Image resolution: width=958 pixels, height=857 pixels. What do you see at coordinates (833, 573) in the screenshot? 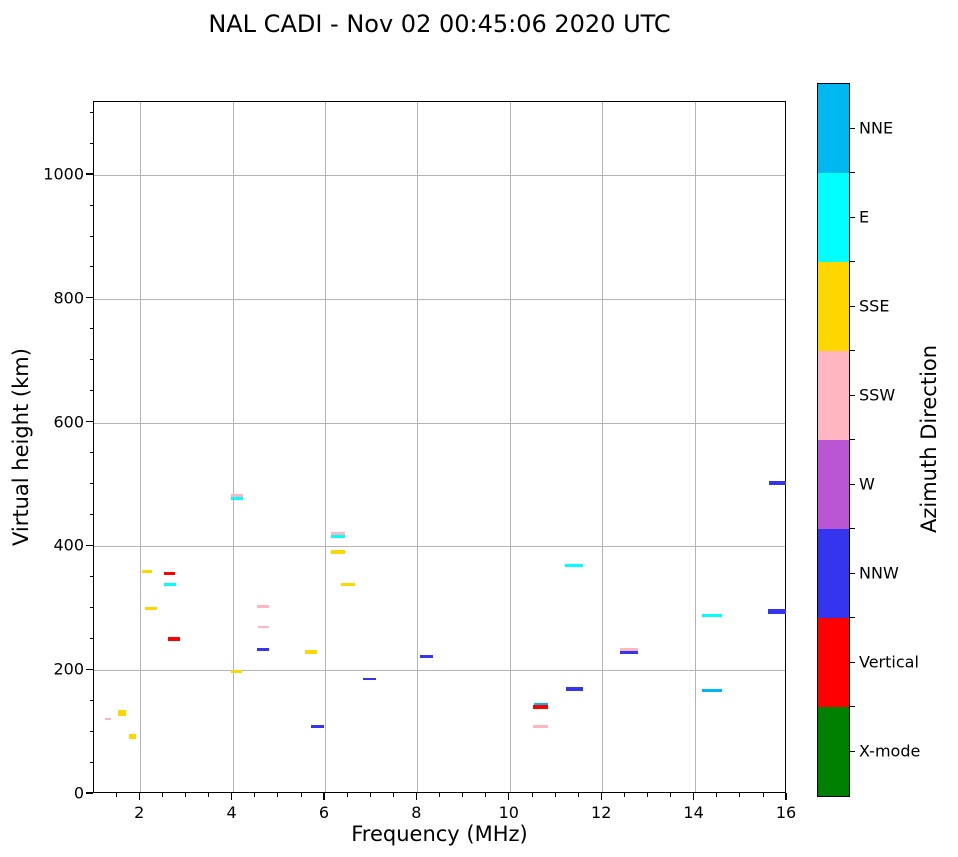
I see `colorbar-segment-nnw` at bounding box center [833, 573].